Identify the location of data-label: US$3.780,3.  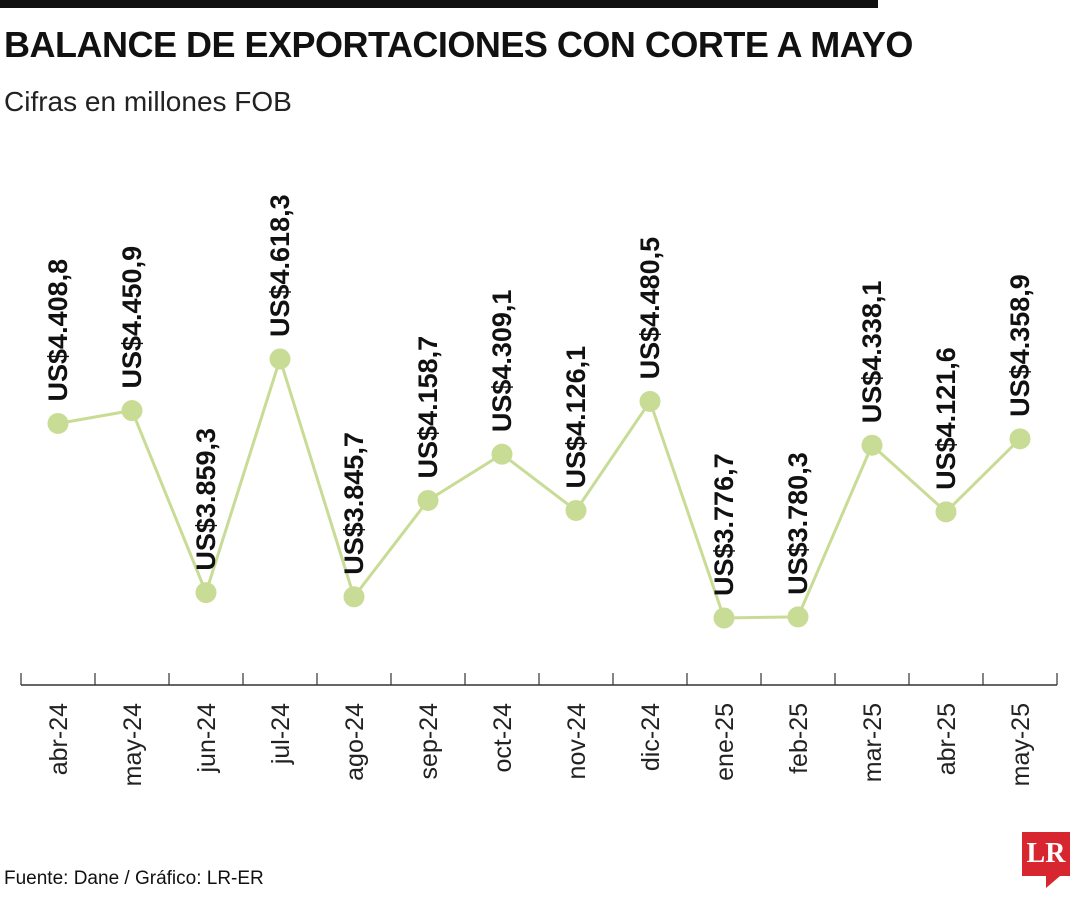
(798, 523).